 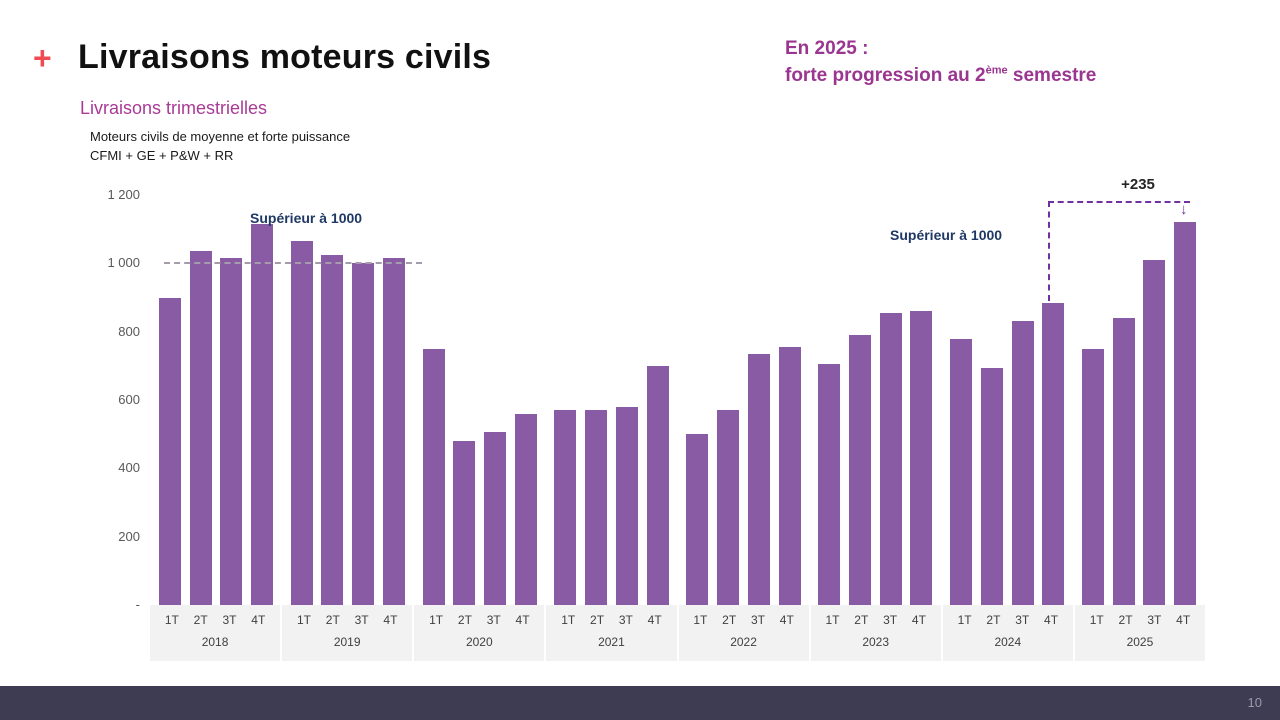 I want to click on year-group-2023, so click(x=875, y=400).